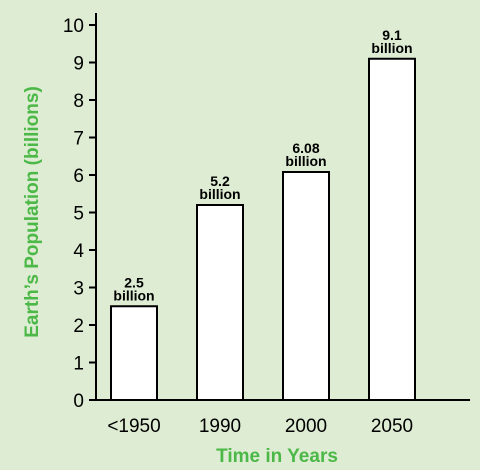 This screenshot has width=480, height=470. Describe the element at coordinates (260, 426) in the screenshot. I see `x-axis-ticks: <1950 1990 2000 2050` at that location.